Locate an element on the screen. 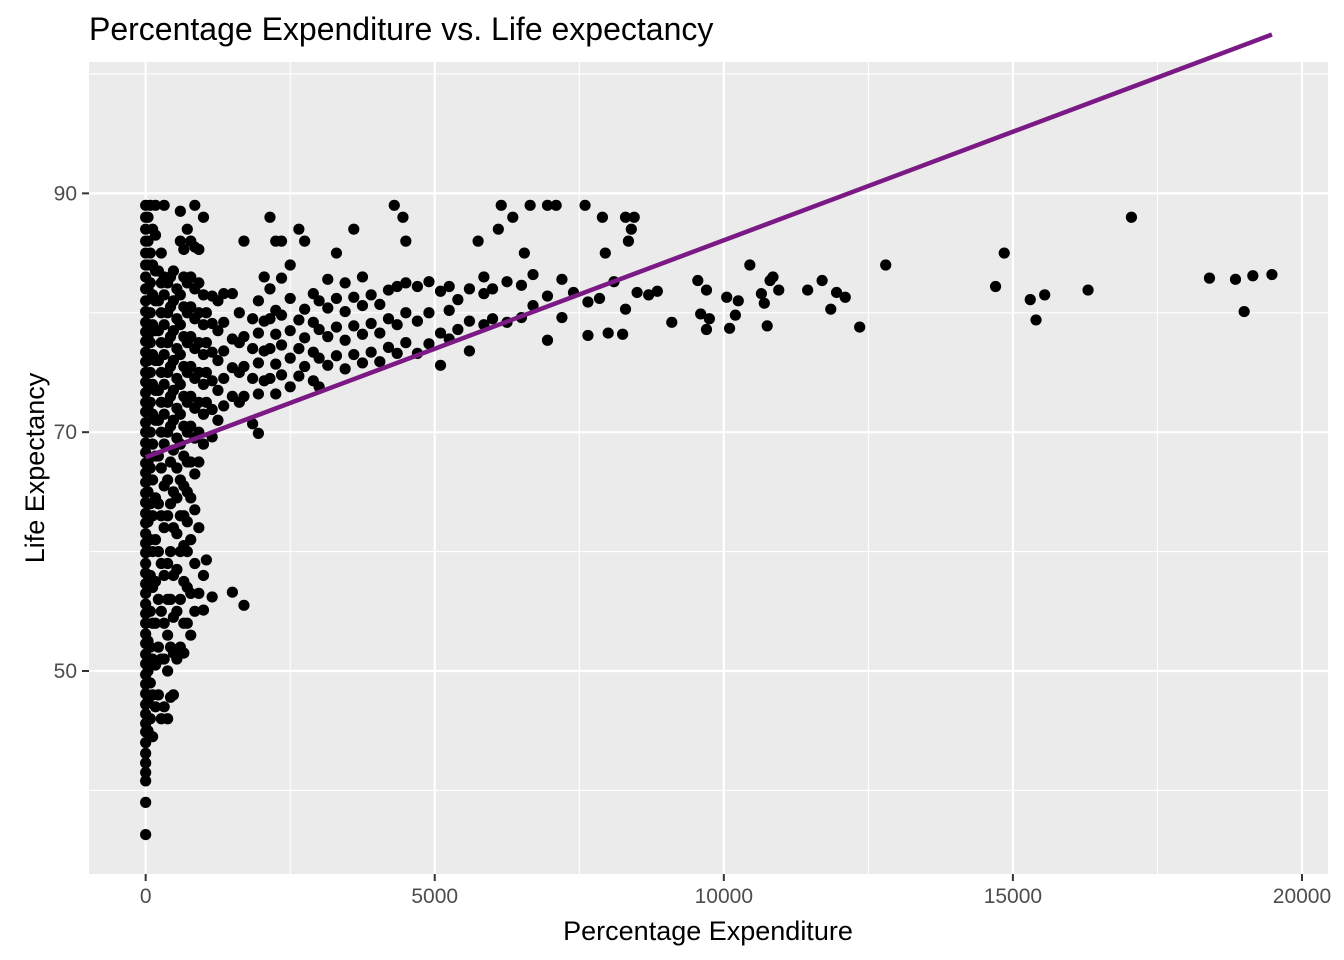 This screenshot has width=1344, height=960. x-axis-title: Percentage Expenditure is located at coordinates (708, 931).